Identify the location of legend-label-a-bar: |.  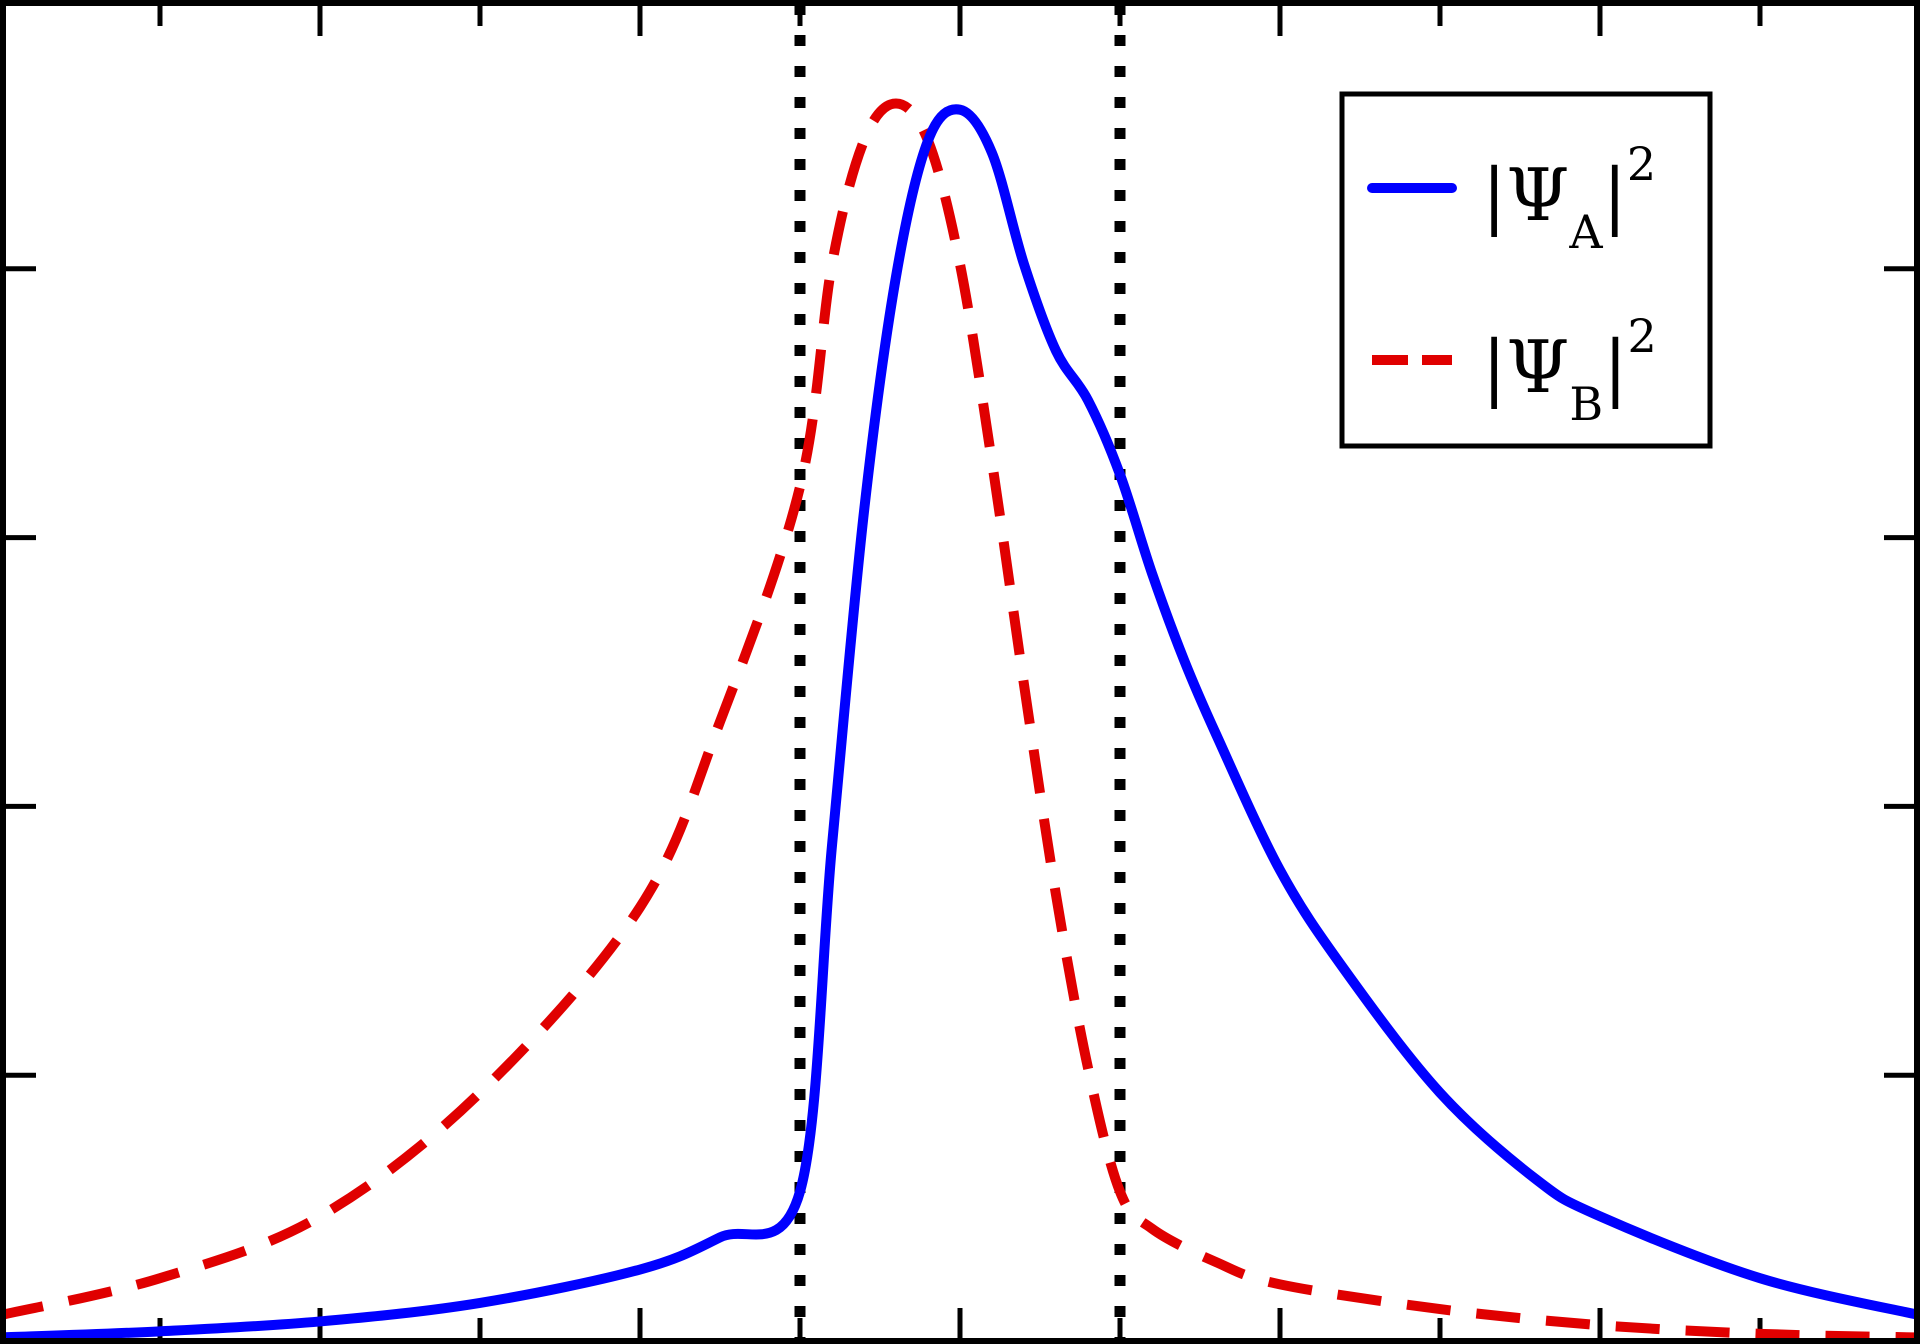
(1615, 195).